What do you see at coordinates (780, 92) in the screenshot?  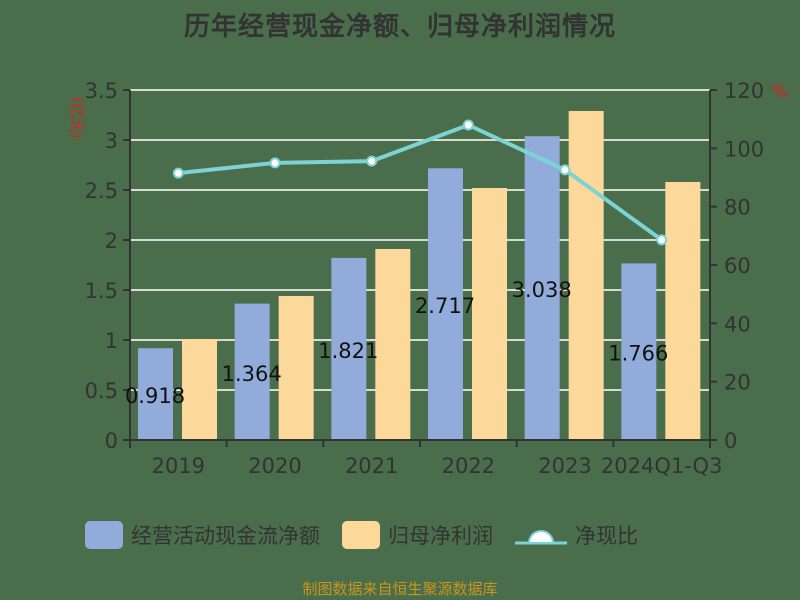 I see `right-axis-unit-label: %` at bounding box center [780, 92].